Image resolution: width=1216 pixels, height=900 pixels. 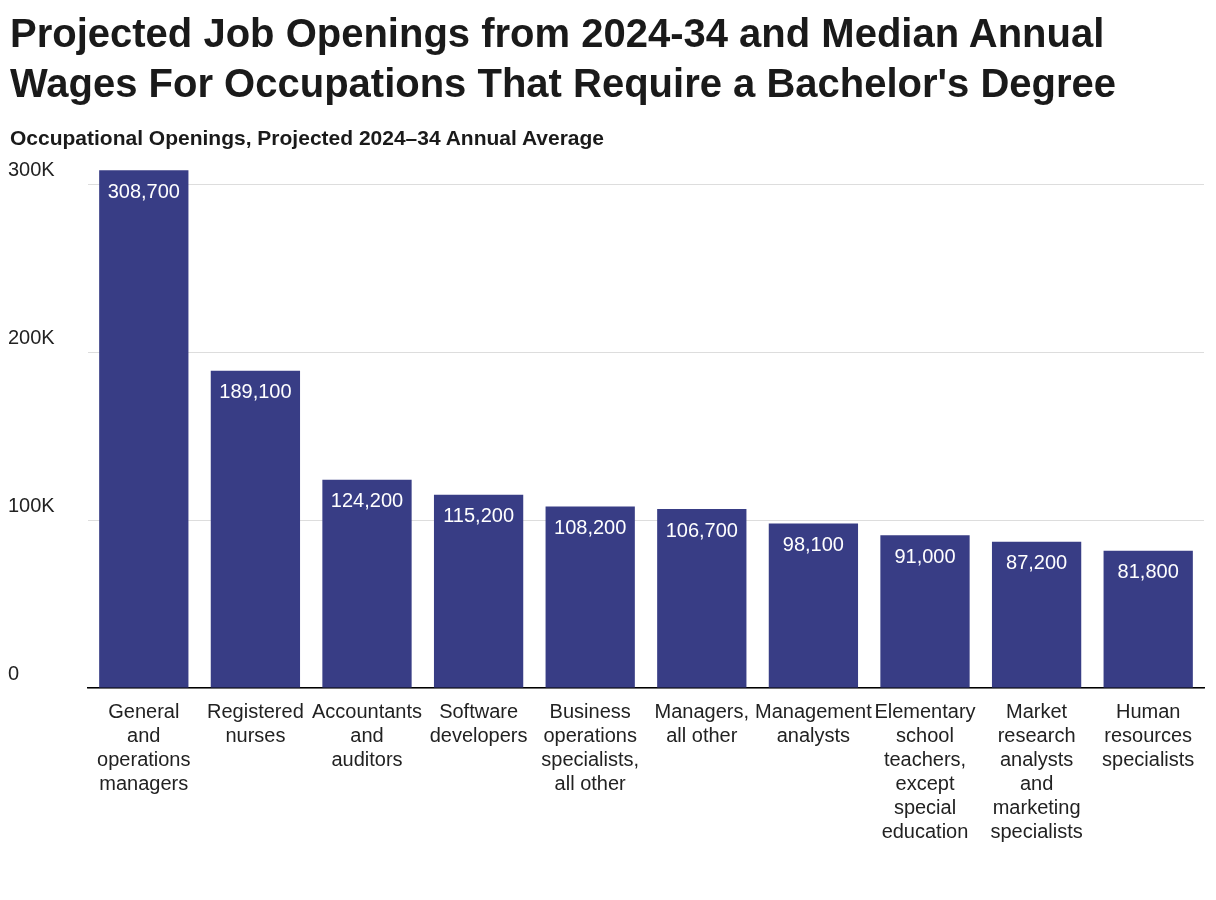 I want to click on x-tick-label: Managers, all other, so click(x=702, y=722).